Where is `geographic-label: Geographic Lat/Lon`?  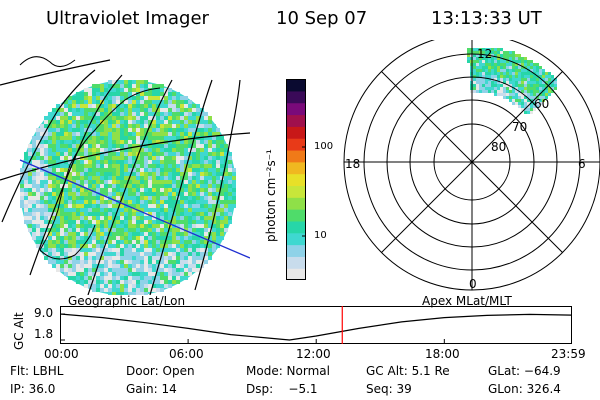 geographic-label: Geographic Lat/Lon is located at coordinates (127, 301).